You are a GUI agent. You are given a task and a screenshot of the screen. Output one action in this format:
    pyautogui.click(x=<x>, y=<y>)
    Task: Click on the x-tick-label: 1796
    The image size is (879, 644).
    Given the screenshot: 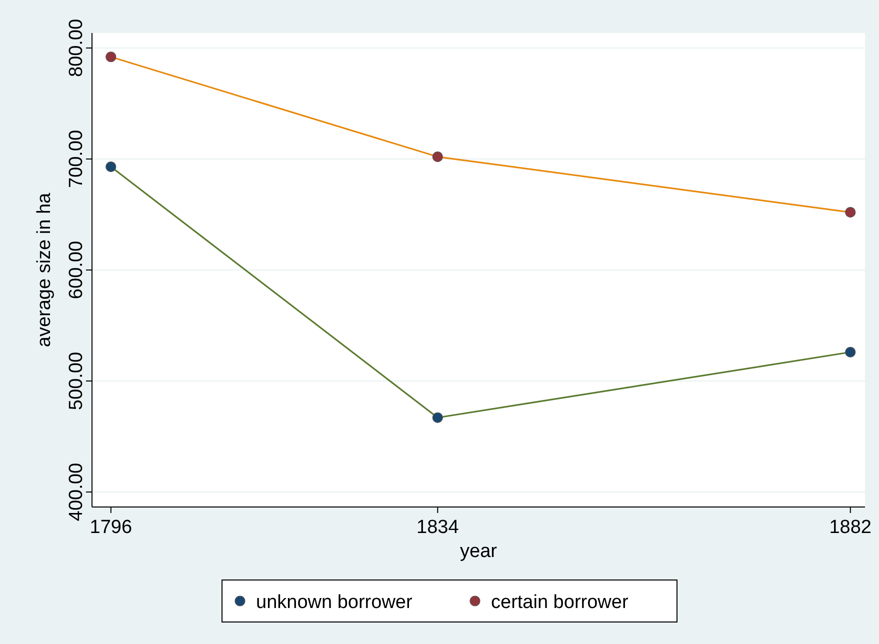 What is the action you would take?
    pyautogui.click(x=111, y=527)
    